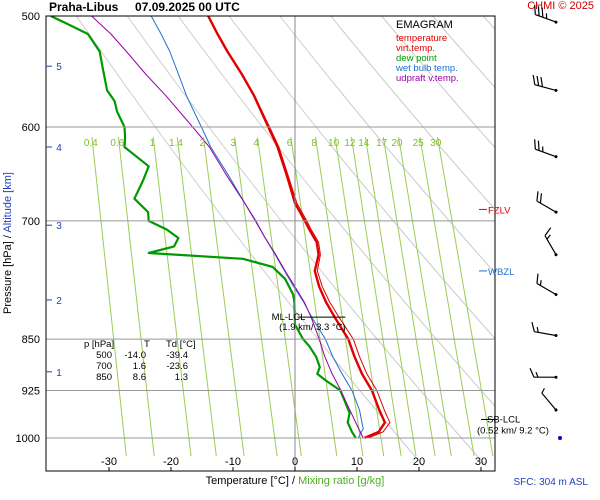 This screenshot has height=500, width=600. I want to click on mixing-ratio-label: 14, so click(364, 143).